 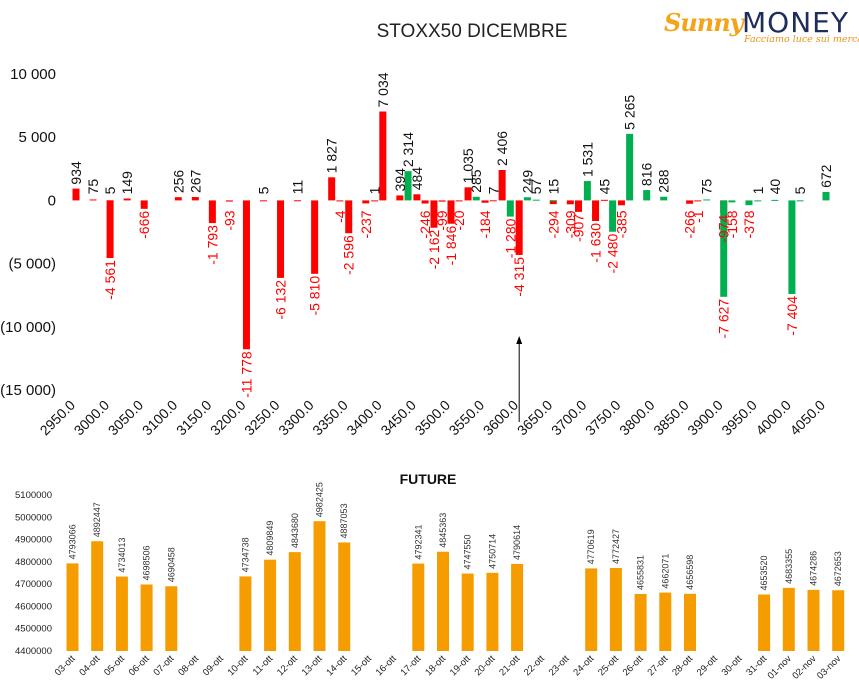 I want to click on data-label: 1, so click(x=375, y=190).